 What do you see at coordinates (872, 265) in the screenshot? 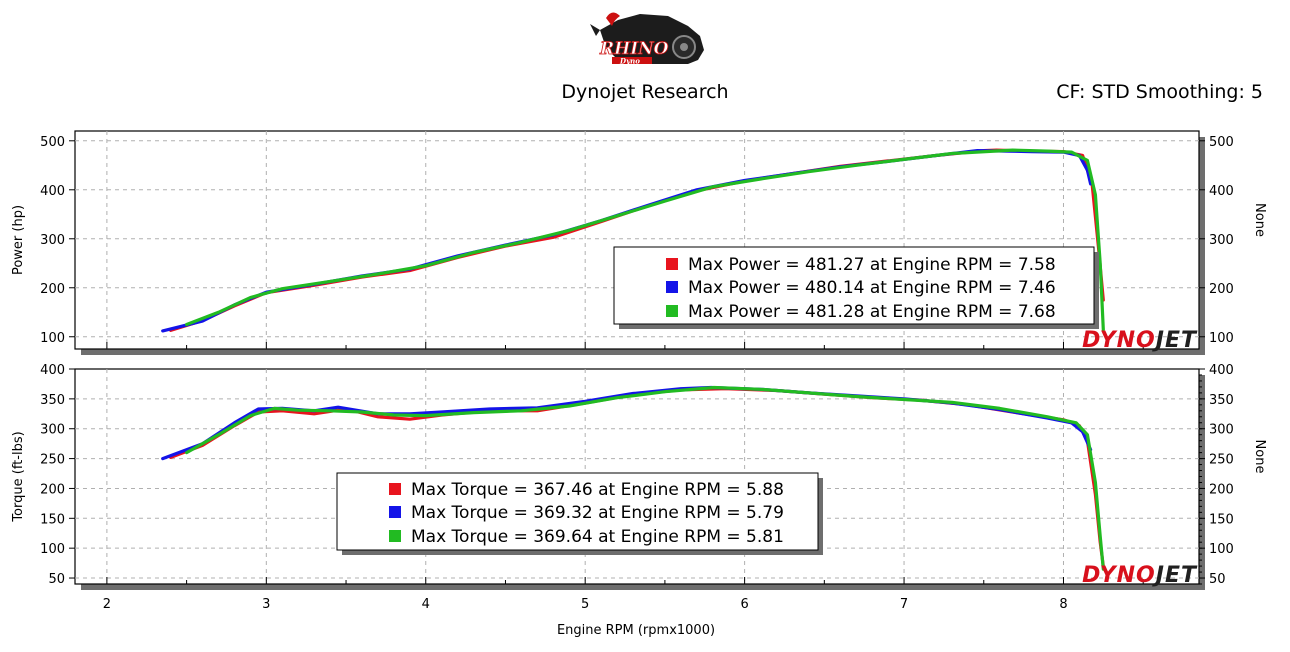
I see `legend-entry: Max Power = 481.27 at Engine RPM = 7.58` at bounding box center [872, 265].